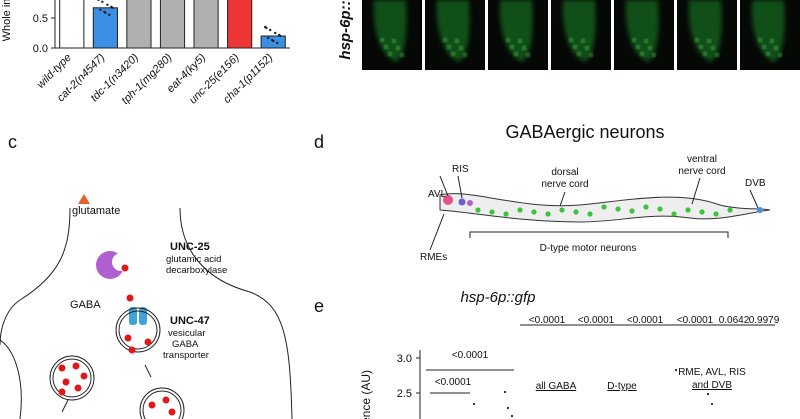  I want to click on micrographs, so click(581, 35).